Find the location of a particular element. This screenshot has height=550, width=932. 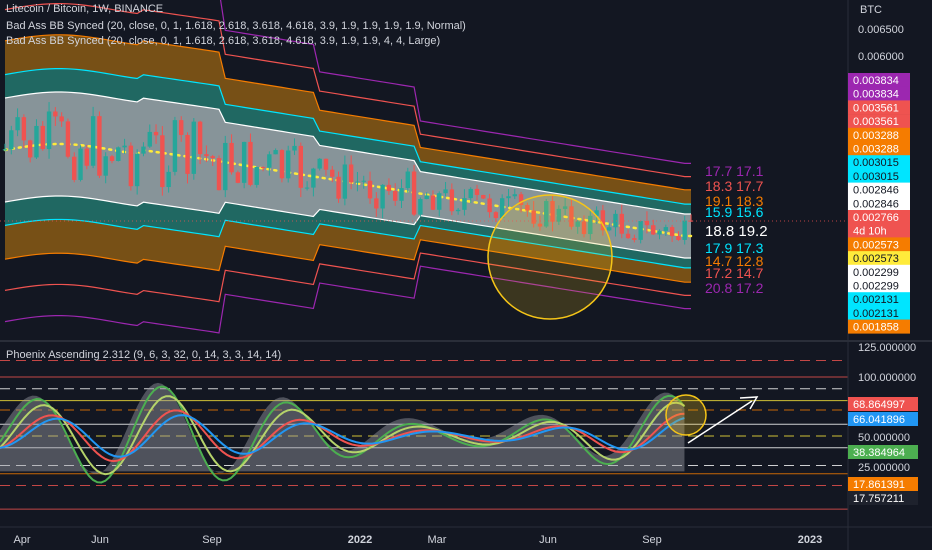

price-tick-label: 0.006000 is located at coordinates (881, 57).